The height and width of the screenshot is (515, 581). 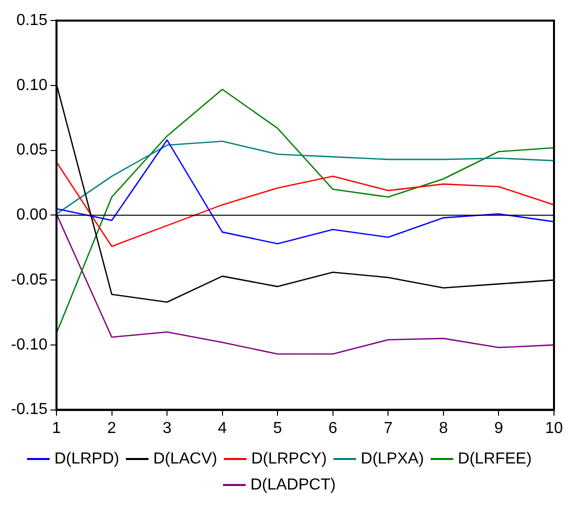 What do you see at coordinates (554, 428) in the screenshot?
I see `x-tick-label: 10` at bounding box center [554, 428].